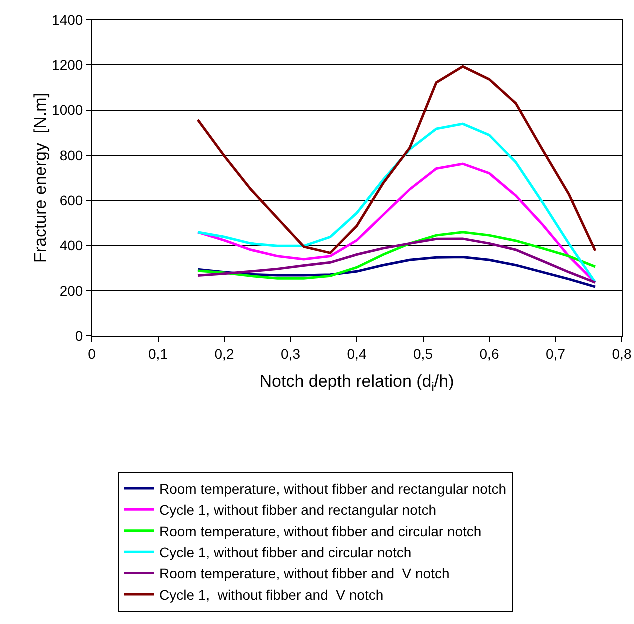  What do you see at coordinates (72, 246) in the screenshot?
I see `y-tick-label: 400` at bounding box center [72, 246].